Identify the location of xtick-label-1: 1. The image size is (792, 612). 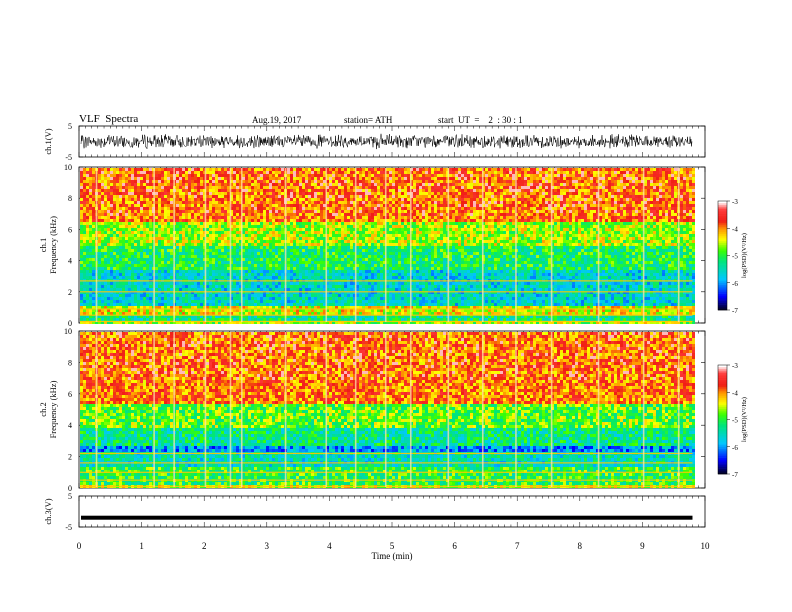
(141, 546).